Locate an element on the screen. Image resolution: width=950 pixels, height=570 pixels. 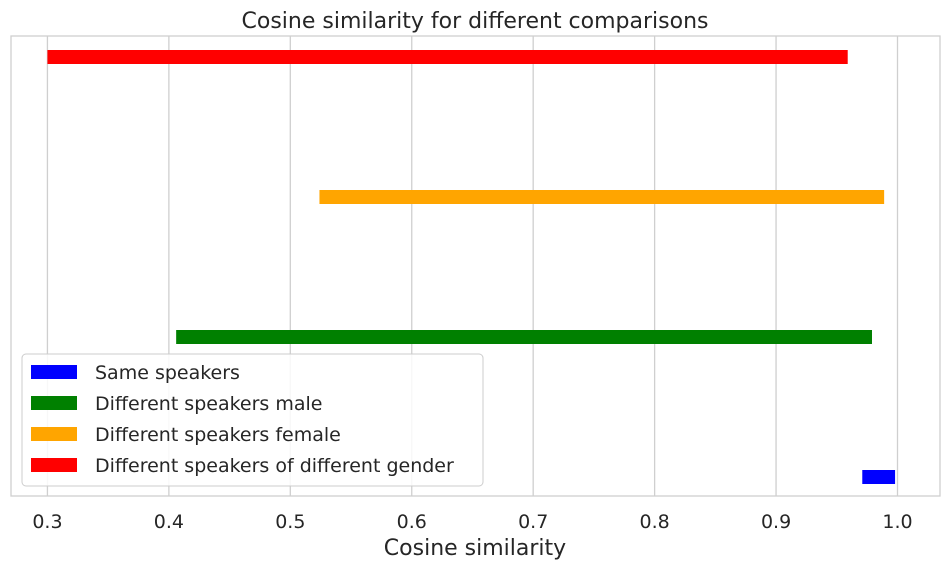
x-tick-label: 1.0 is located at coordinates (897, 522).